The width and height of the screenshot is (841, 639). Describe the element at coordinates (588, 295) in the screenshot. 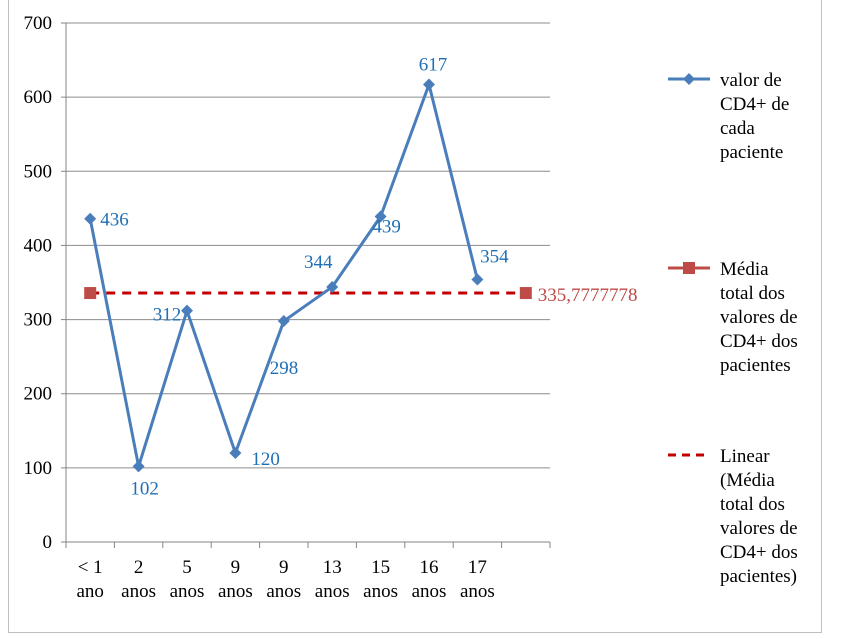

I see `average-label: 335,7777778` at that location.